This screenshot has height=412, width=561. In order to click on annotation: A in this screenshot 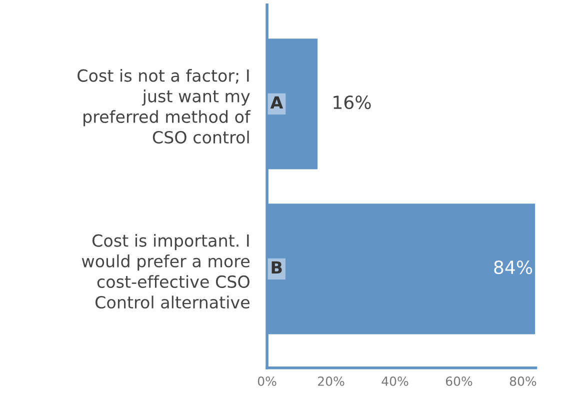, I will do `click(277, 102)`.